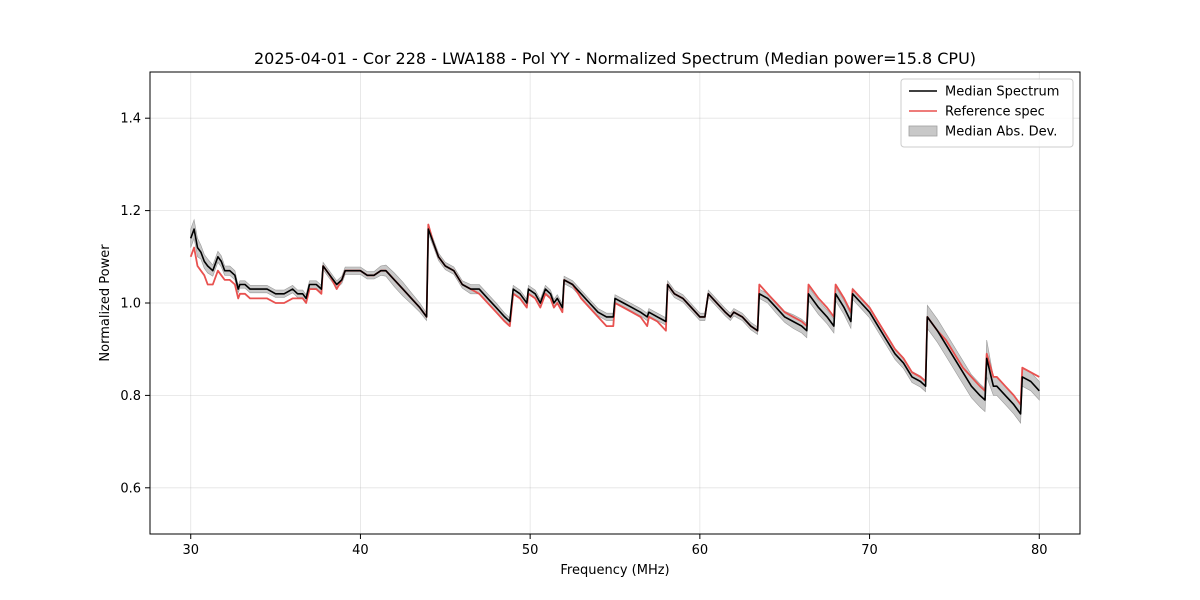 The width and height of the screenshot is (1200, 600). Describe the element at coordinates (130, 304) in the screenshot. I see `y-tick-label: 1.0` at that location.